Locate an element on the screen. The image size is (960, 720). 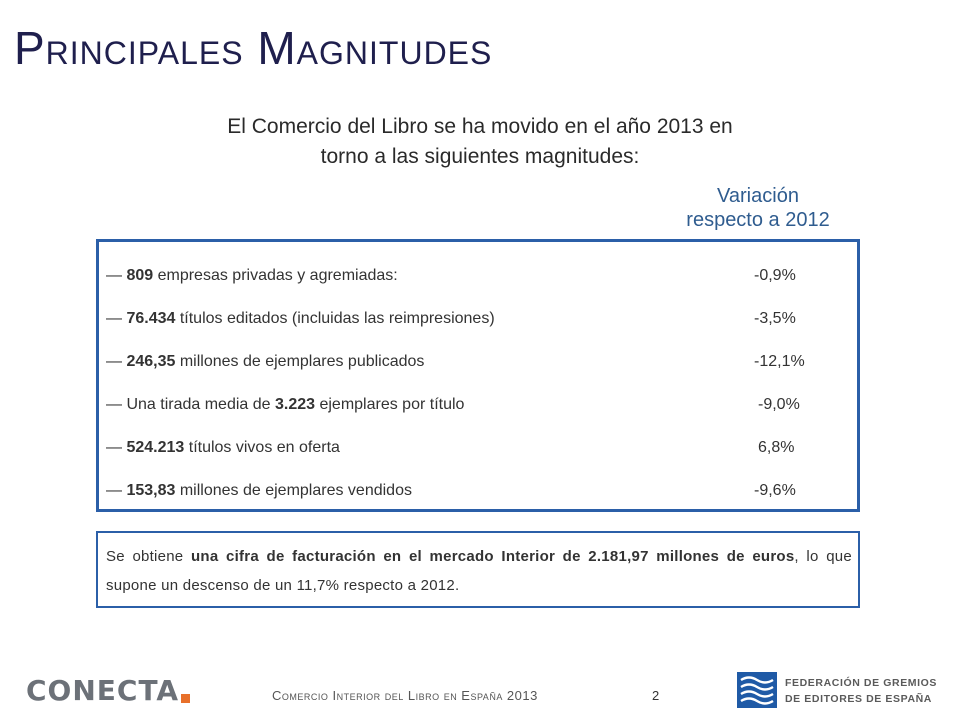
magnitude-row: — 524.213 títulos vivos en oferta 6,8% is located at coordinates (476, 448).